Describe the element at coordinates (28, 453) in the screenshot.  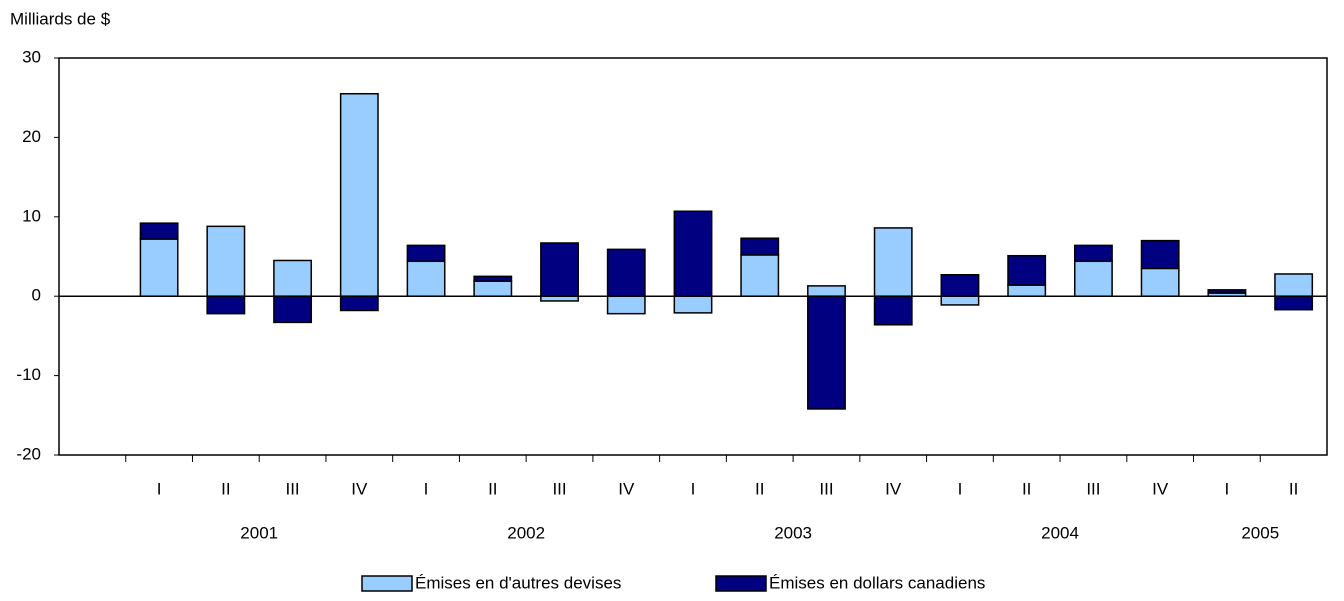
I see `y-tick-label: -20` at that location.